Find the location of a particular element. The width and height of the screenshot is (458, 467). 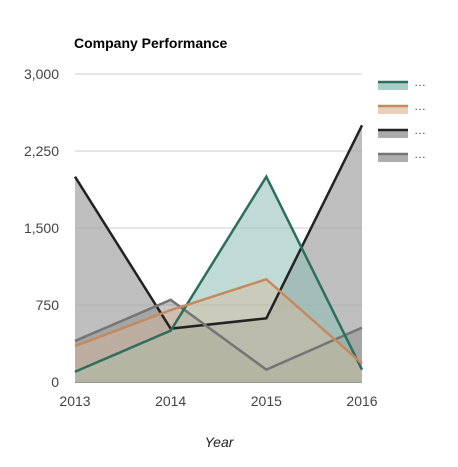

y-tick-label: 0 is located at coordinates (55, 382).